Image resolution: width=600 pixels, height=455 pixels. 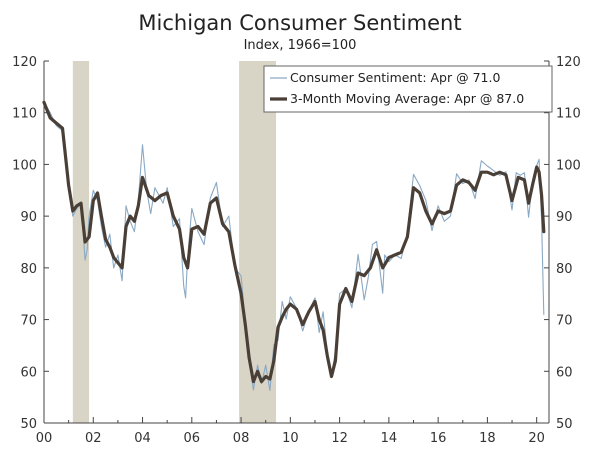 What do you see at coordinates (339, 438) in the screenshot?
I see `x-tick-label-2012: 12` at bounding box center [339, 438].